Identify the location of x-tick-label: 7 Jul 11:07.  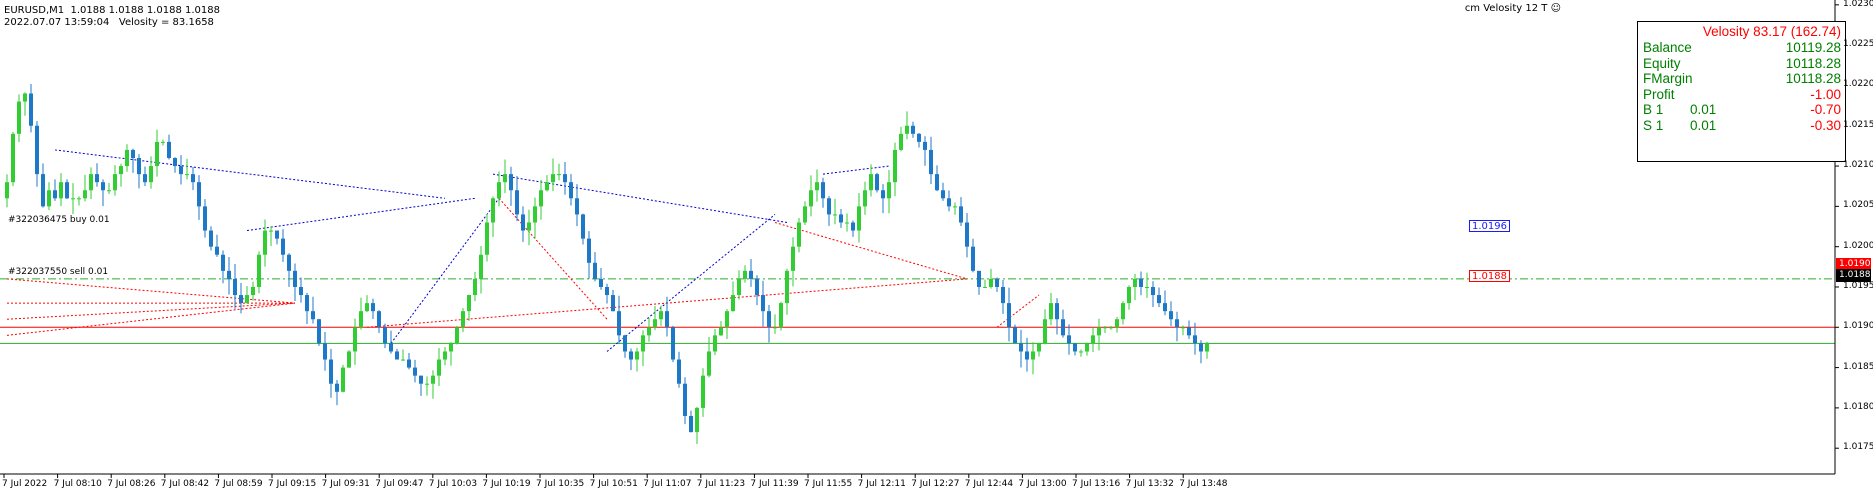
(667, 484).